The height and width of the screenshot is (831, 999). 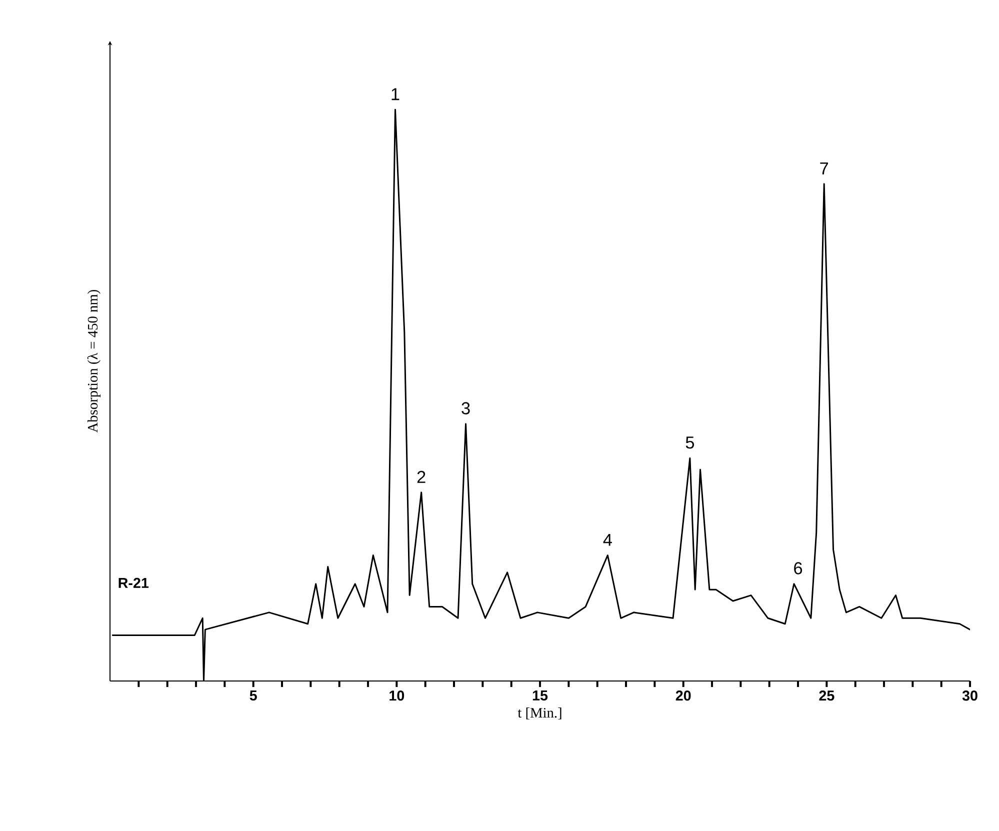 I want to click on annotation: 2, so click(x=421, y=476).